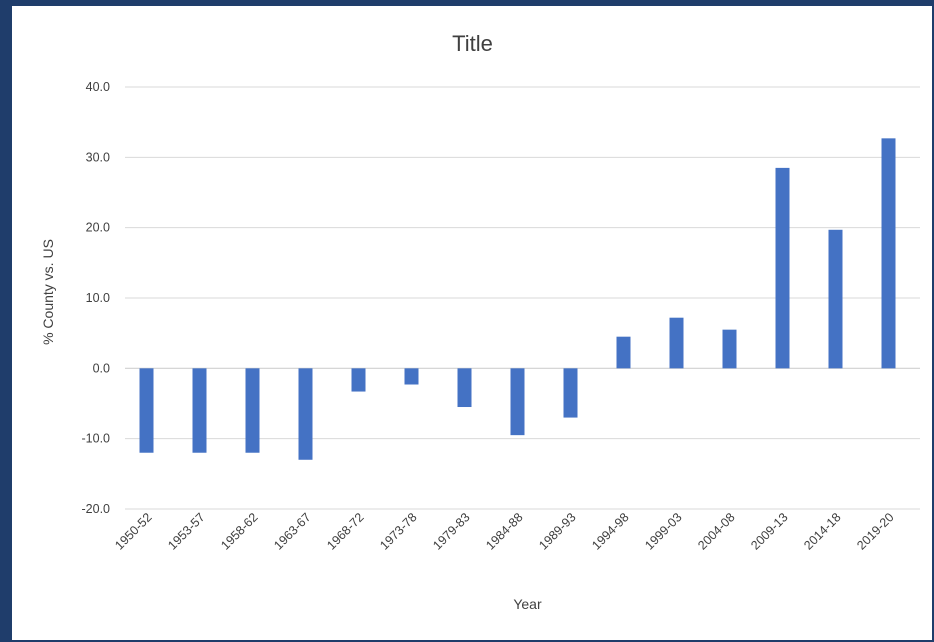  What do you see at coordinates (98, 87) in the screenshot?
I see `y-tick-label: 40.0` at bounding box center [98, 87].